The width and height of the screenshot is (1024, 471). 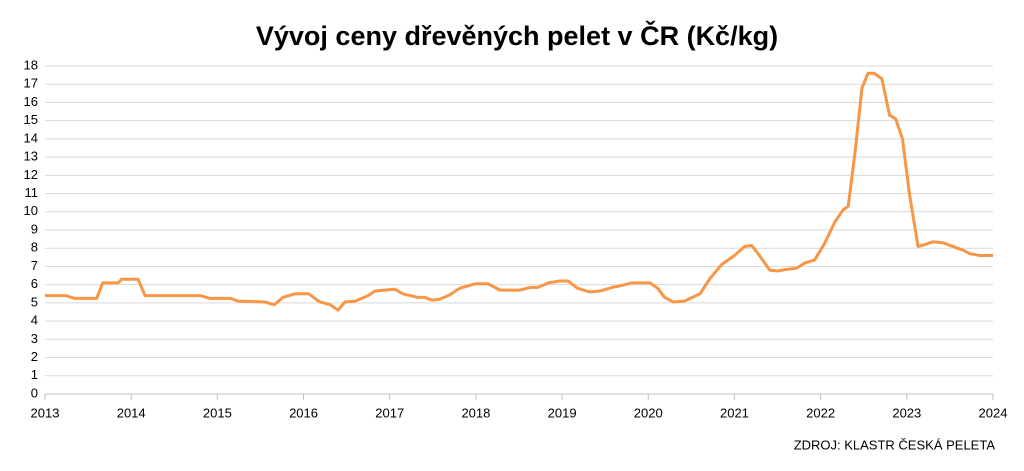 What do you see at coordinates (906, 412) in the screenshot?
I see `x-tick-label: 2023` at bounding box center [906, 412].